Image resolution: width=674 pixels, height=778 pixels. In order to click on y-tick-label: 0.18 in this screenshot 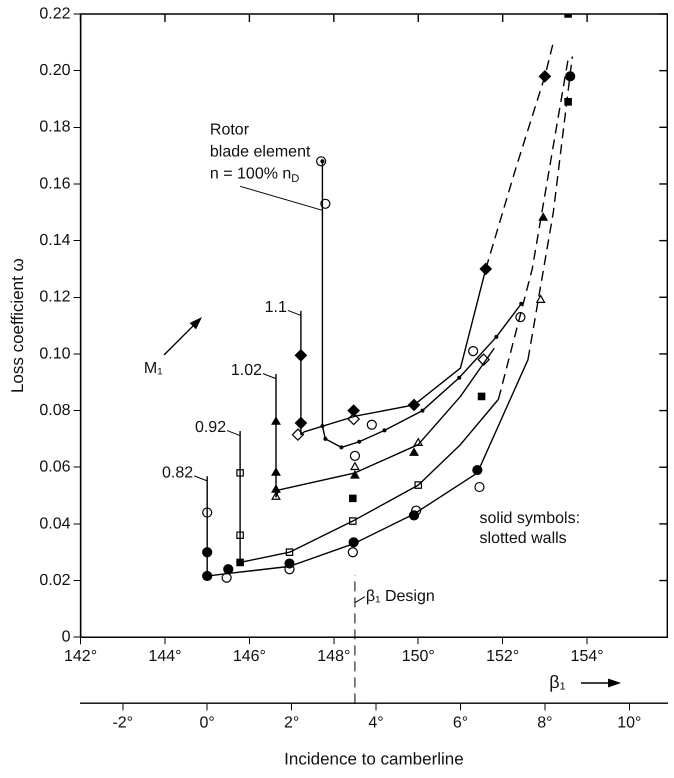, I will do `click(55, 127)`.